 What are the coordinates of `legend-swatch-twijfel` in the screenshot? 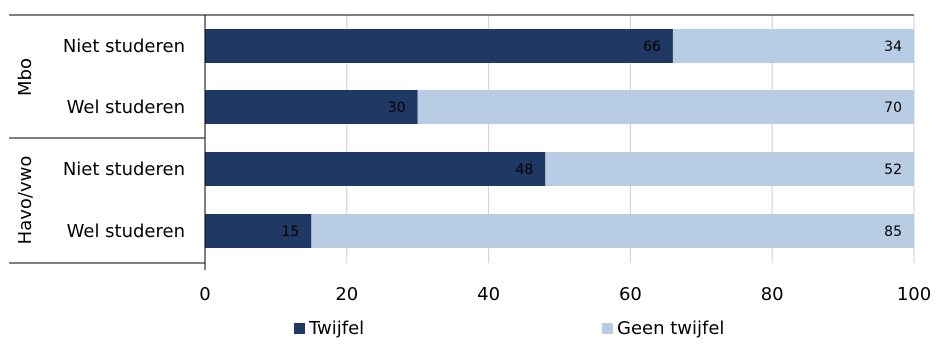 It's located at (299, 328).